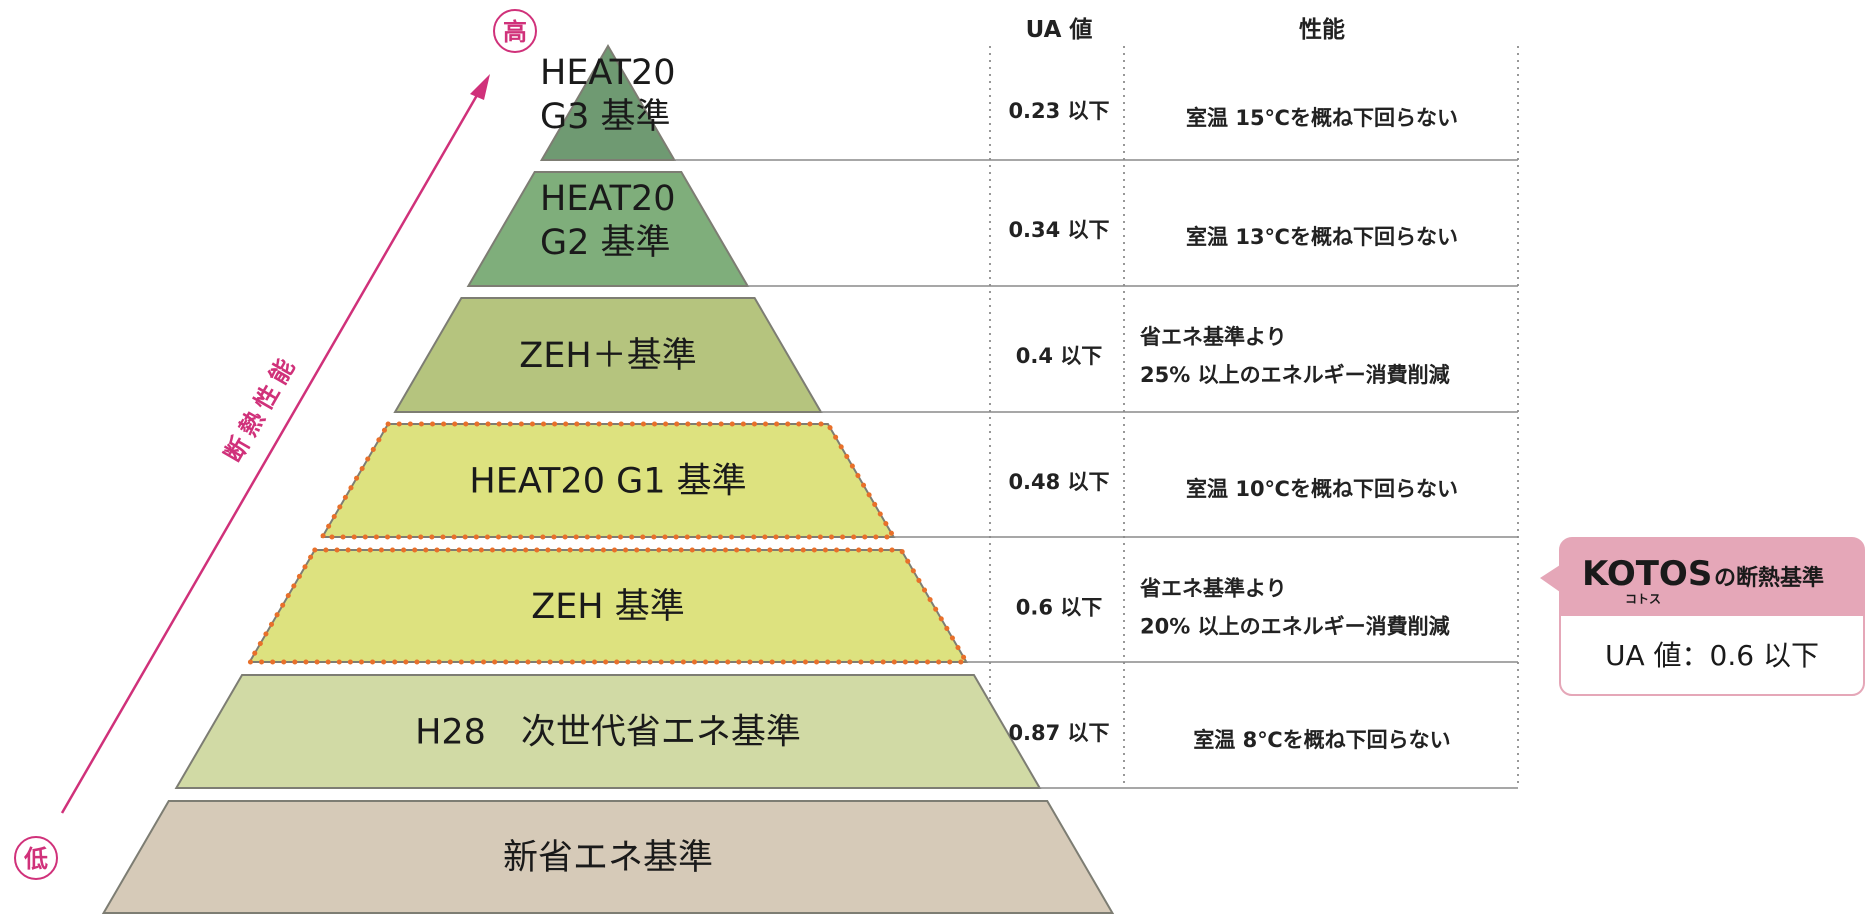 The height and width of the screenshot is (922, 1874). What do you see at coordinates (1059, 356) in the screenshot?
I see `ua-value-3: 0.4 以下` at bounding box center [1059, 356].